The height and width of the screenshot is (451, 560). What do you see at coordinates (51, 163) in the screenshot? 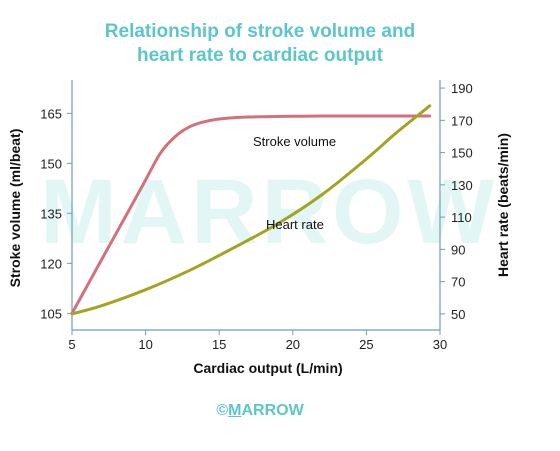
I see `y-tick-label: 150` at bounding box center [51, 163].